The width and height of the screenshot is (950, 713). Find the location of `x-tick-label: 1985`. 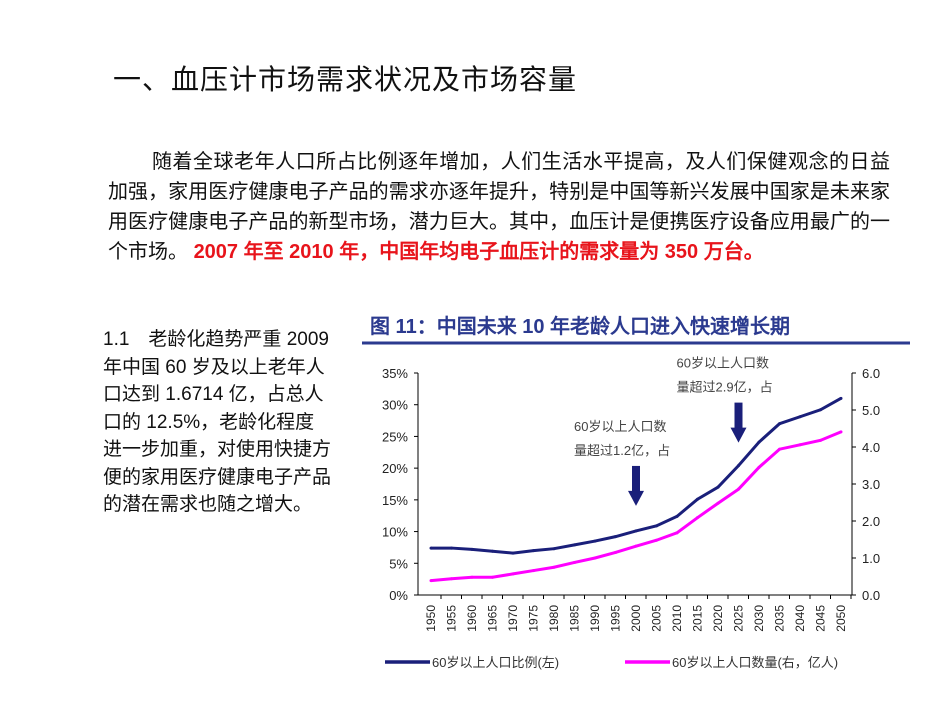

x-tick-label: 1985 is located at coordinates (575, 618).